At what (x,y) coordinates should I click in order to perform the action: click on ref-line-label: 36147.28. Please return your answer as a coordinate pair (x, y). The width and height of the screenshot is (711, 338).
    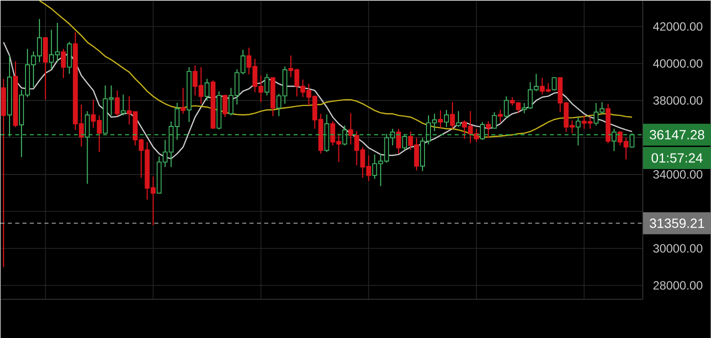
    Looking at the image, I should click on (677, 135).